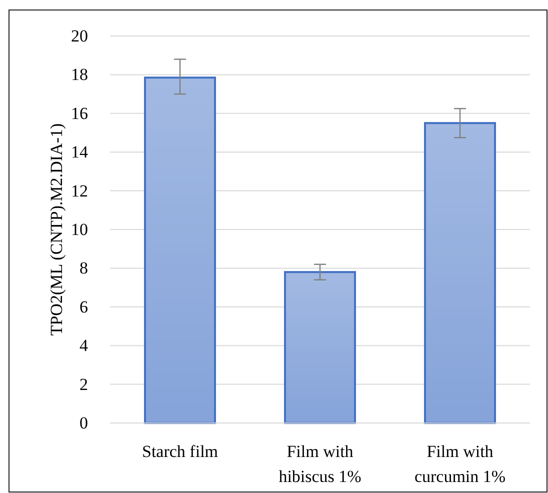 The height and width of the screenshot is (493, 548). Describe the element at coordinates (79, 229) in the screenshot. I see `y-tick-label: 10` at that location.